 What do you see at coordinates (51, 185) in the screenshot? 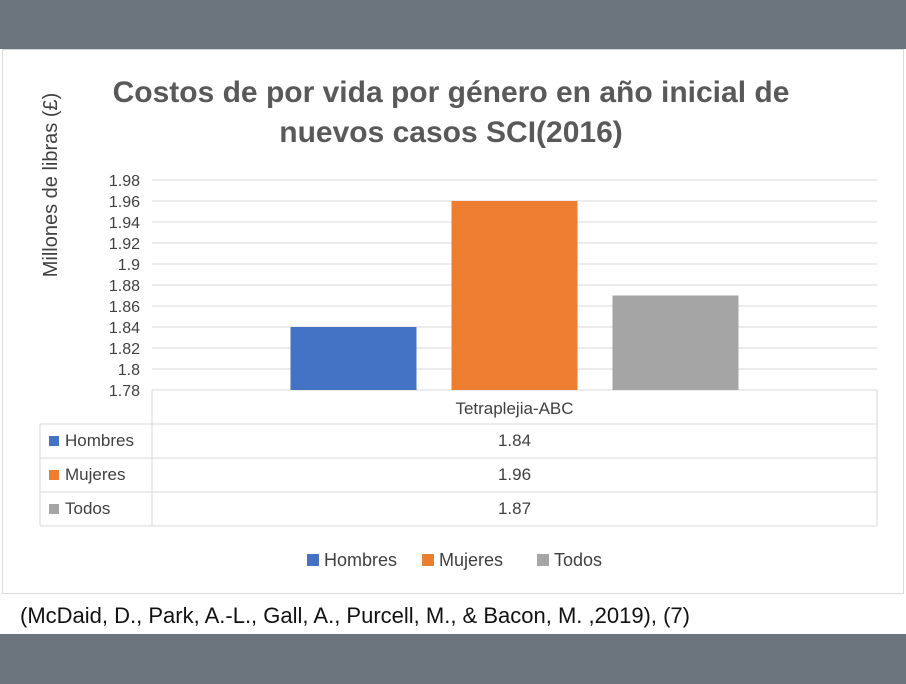
I see `y-axis-label: Millones de libras (£)` at bounding box center [51, 185].